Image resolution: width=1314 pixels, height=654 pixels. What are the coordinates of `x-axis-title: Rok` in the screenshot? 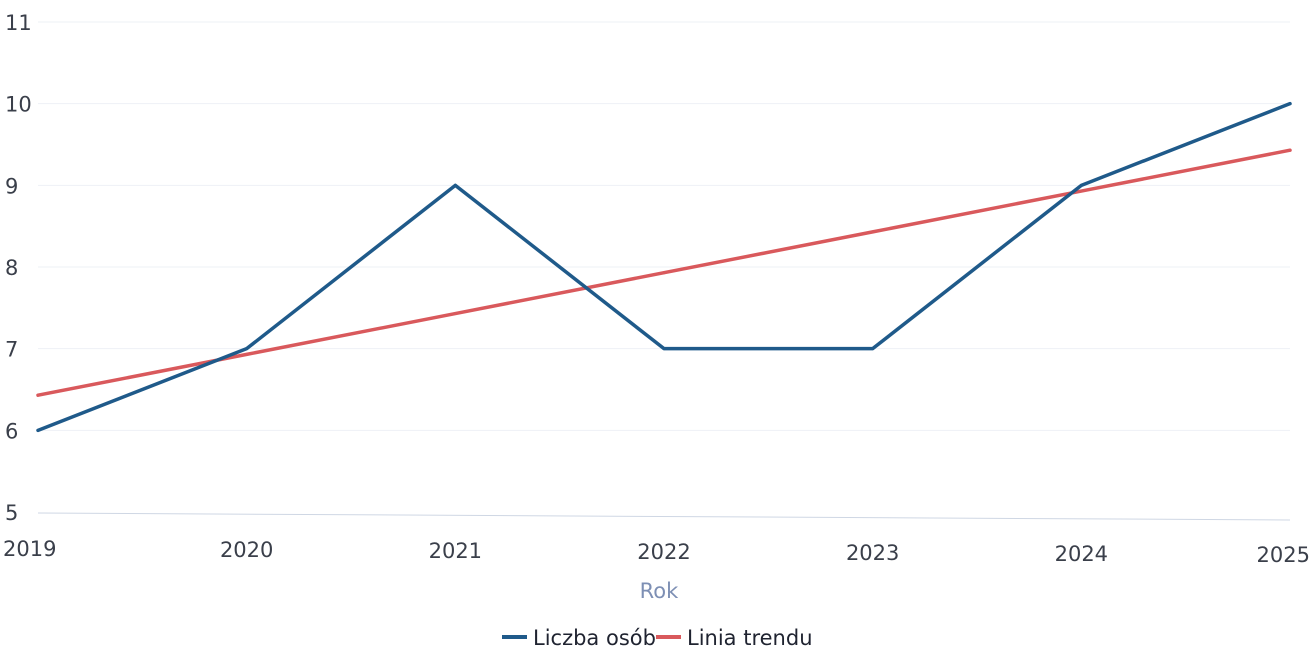 It's located at (659, 591).